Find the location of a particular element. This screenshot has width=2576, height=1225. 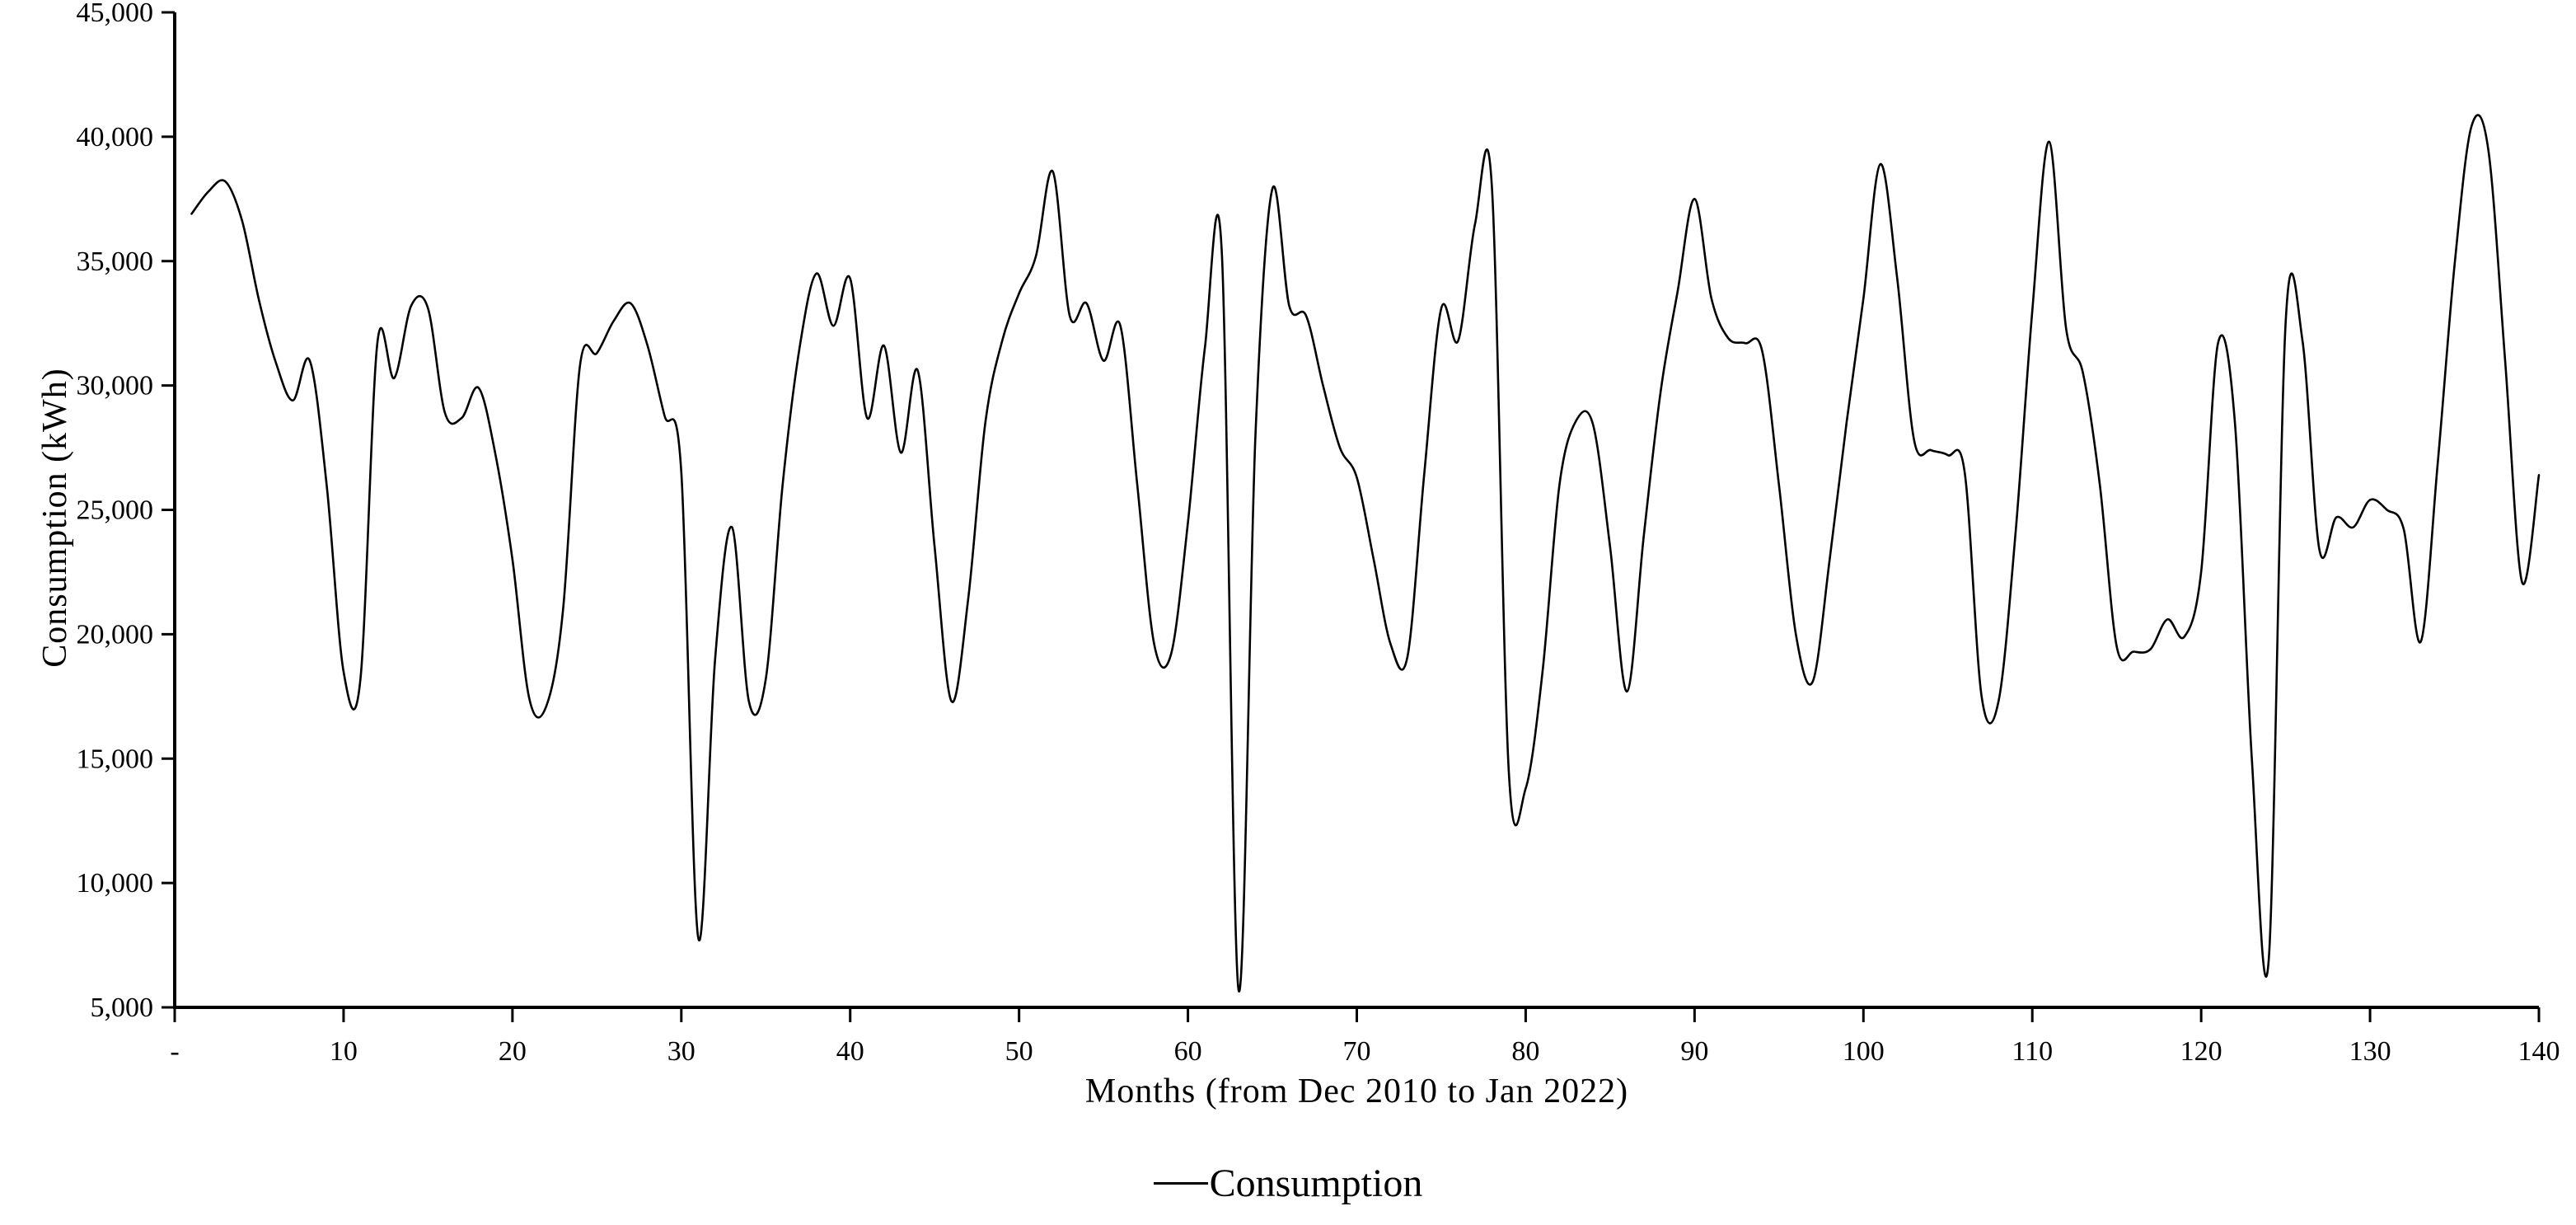

legend: Consumption is located at coordinates (1288, 1183).